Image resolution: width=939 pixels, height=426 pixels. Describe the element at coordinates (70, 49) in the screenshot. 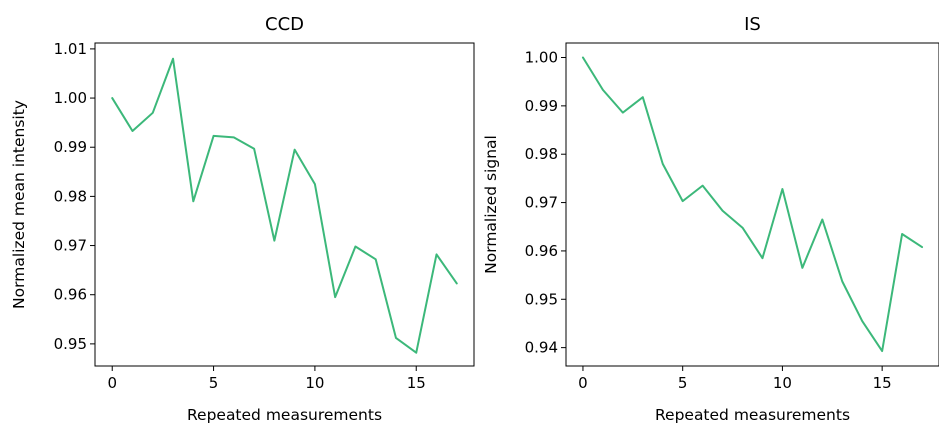

I see `y-tick-label: 1.01` at that location.